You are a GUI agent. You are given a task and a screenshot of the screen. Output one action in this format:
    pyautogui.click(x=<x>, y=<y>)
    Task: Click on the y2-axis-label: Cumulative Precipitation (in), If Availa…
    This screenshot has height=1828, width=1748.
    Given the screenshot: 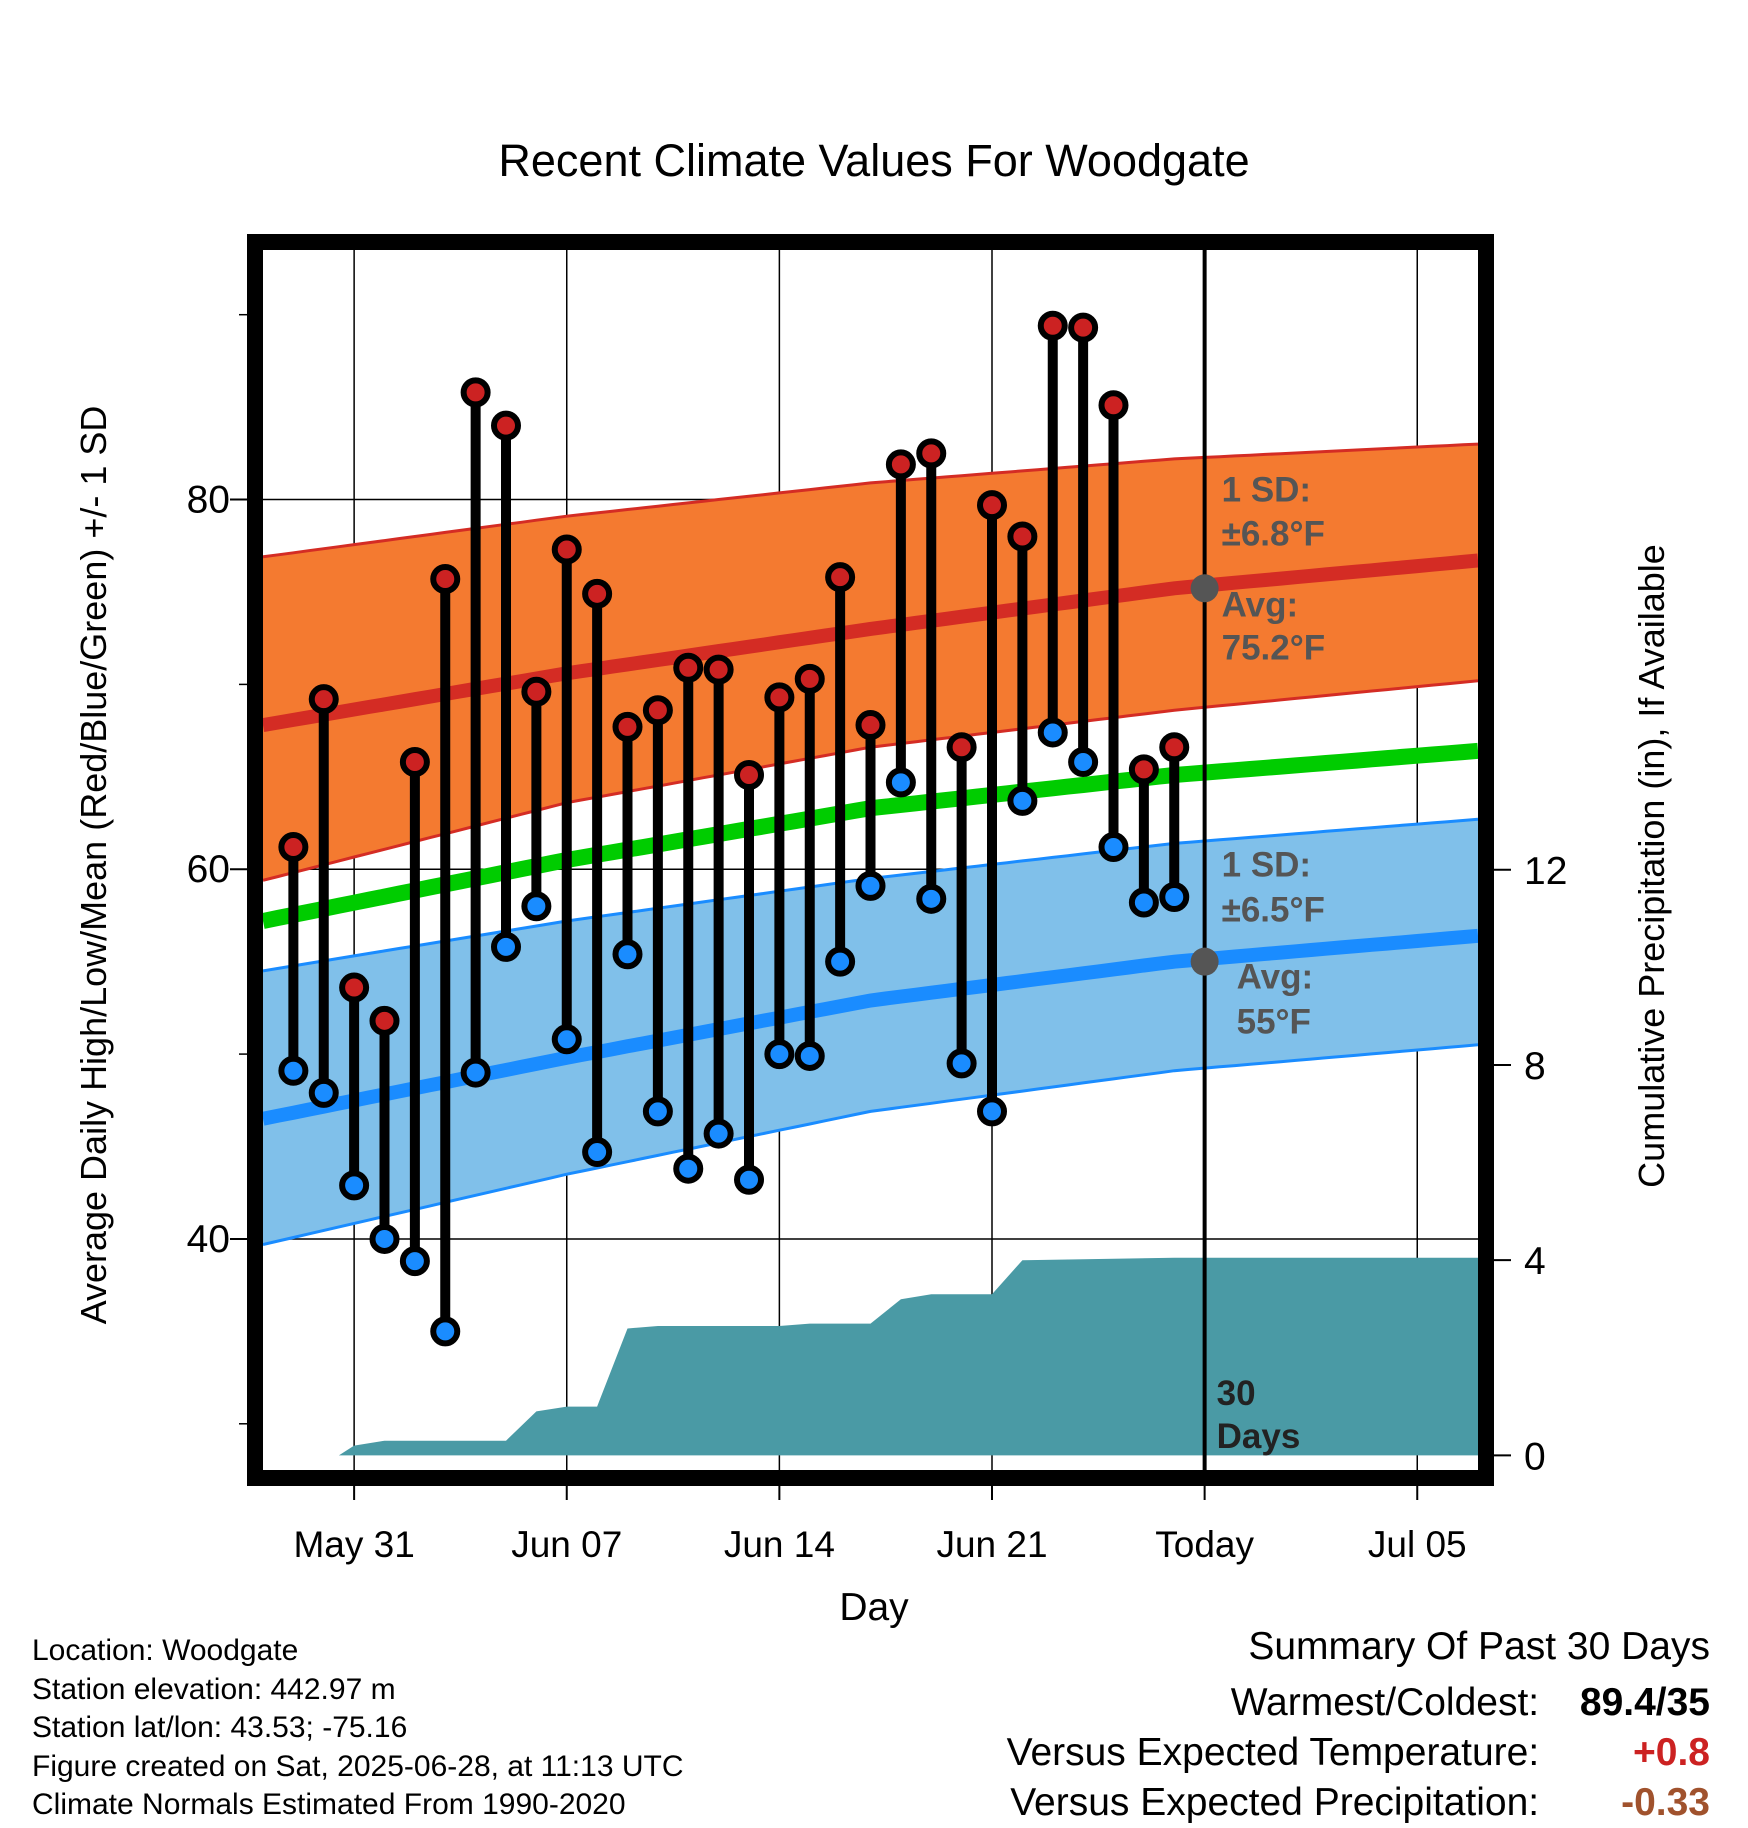 What is the action you would take?
    pyautogui.click(x=1651, y=866)
    